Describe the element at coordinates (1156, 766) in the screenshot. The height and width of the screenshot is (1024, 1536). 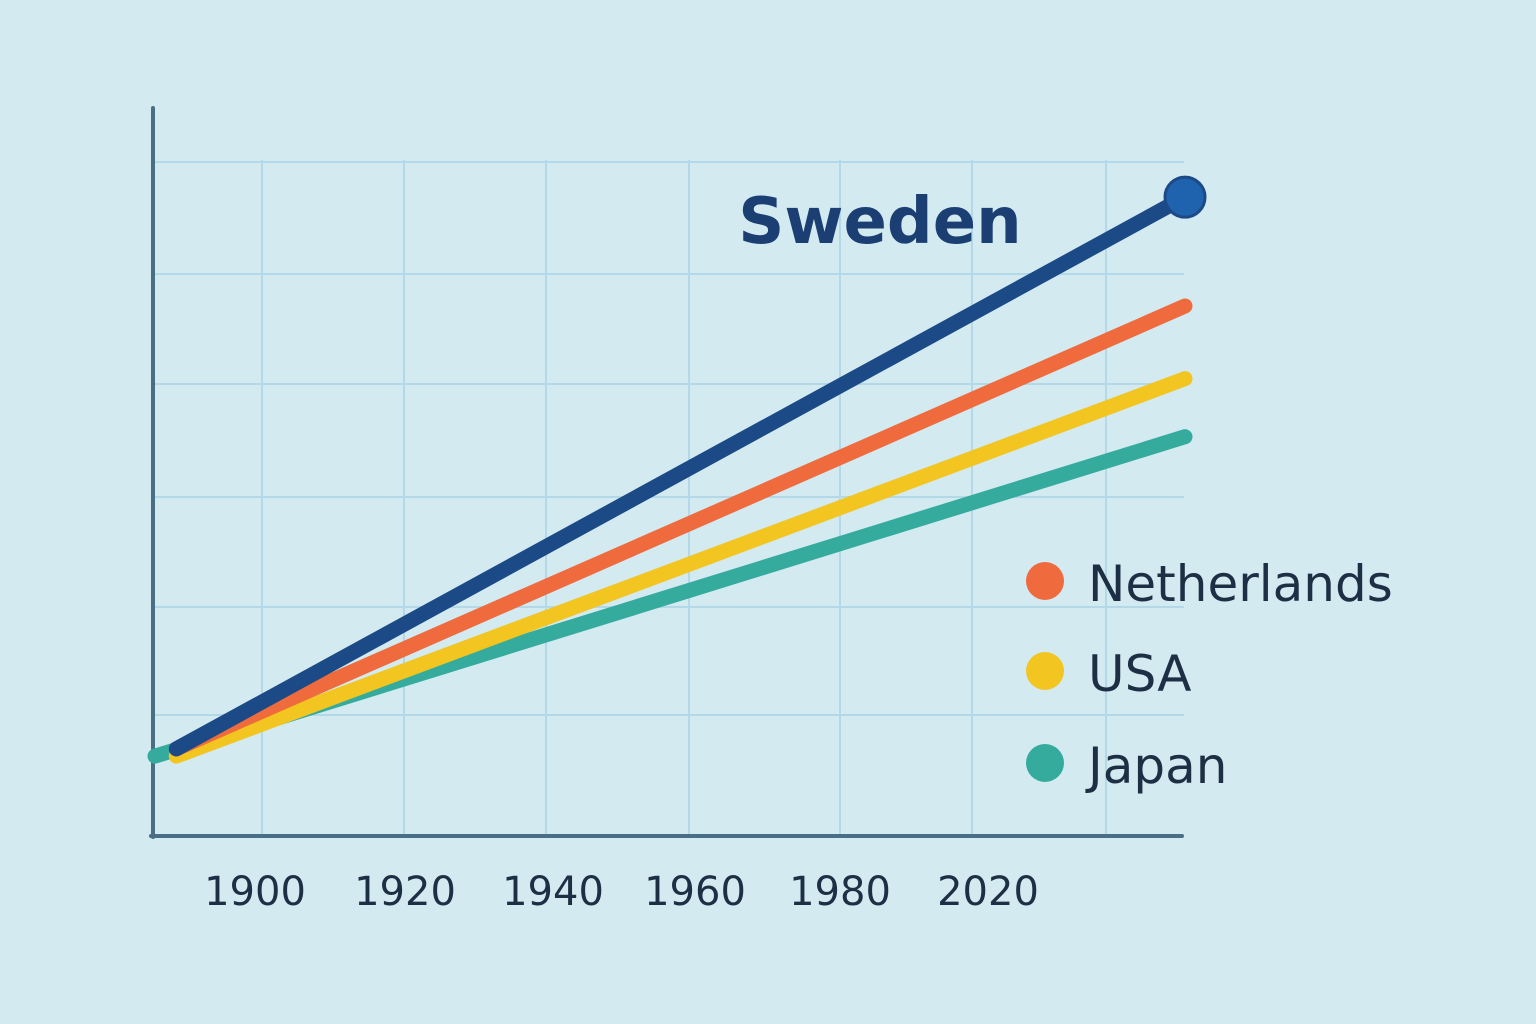
I see `legend-label: Japan` at that location.